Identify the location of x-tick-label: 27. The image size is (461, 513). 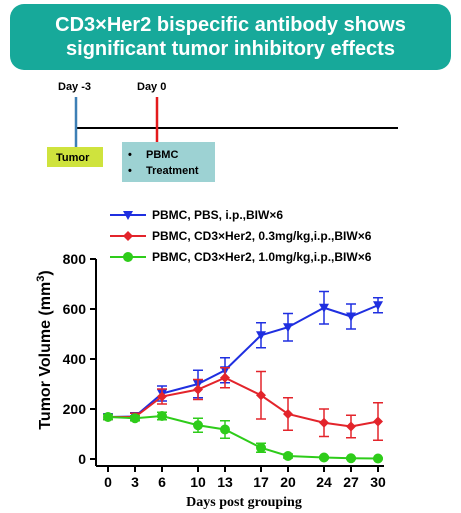
(351, 482).